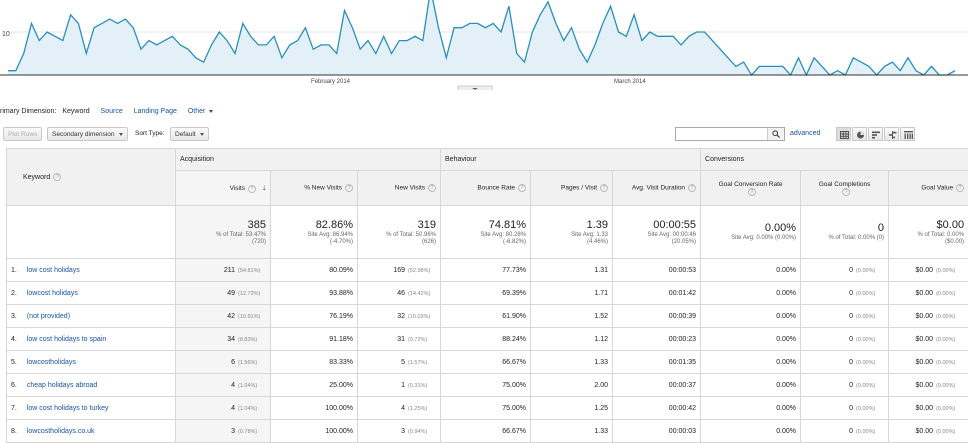  Describe the element at coordinates (68, 408) in the screenshot. I see `keyword-link: low cost holidays to turkey` at that location.